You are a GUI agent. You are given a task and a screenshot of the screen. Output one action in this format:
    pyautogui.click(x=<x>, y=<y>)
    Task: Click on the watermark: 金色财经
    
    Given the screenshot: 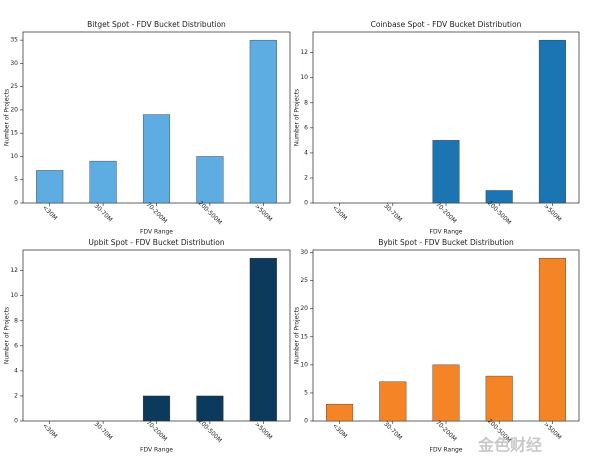 What is the action you would take?
    pyautogui.click(x=509, y=445)
    